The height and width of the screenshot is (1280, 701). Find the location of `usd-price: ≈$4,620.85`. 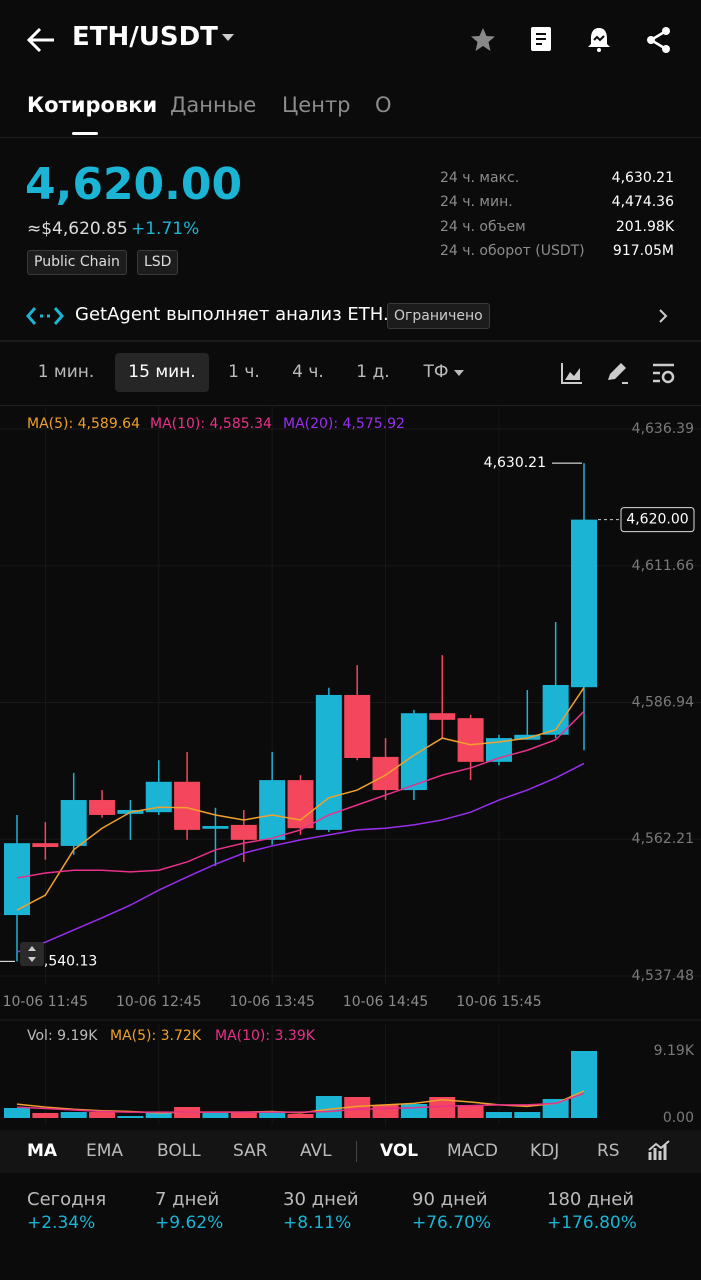

usd-price: ≈$4,620.85 is located at coordinates (77, 229).